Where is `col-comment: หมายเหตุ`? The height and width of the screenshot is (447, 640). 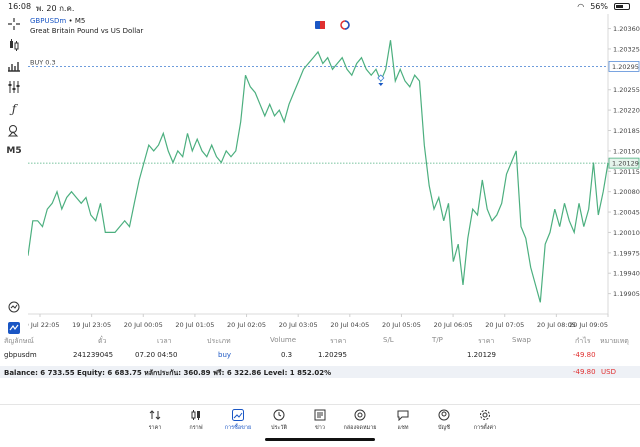
col-comment: หมายเหตุ is located at coordinates (614, 341).